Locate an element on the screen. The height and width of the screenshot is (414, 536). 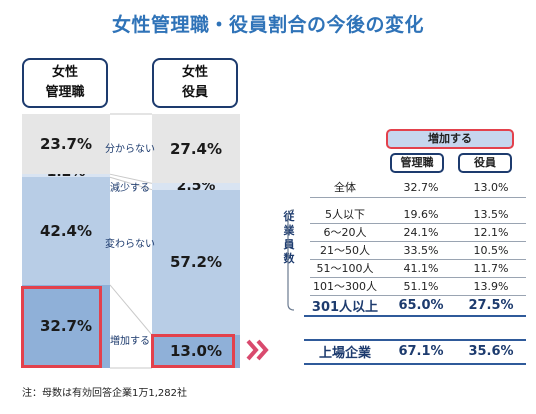
table-row: 101～300人 51.1% 13.9% is located at coordinates (415, 286).